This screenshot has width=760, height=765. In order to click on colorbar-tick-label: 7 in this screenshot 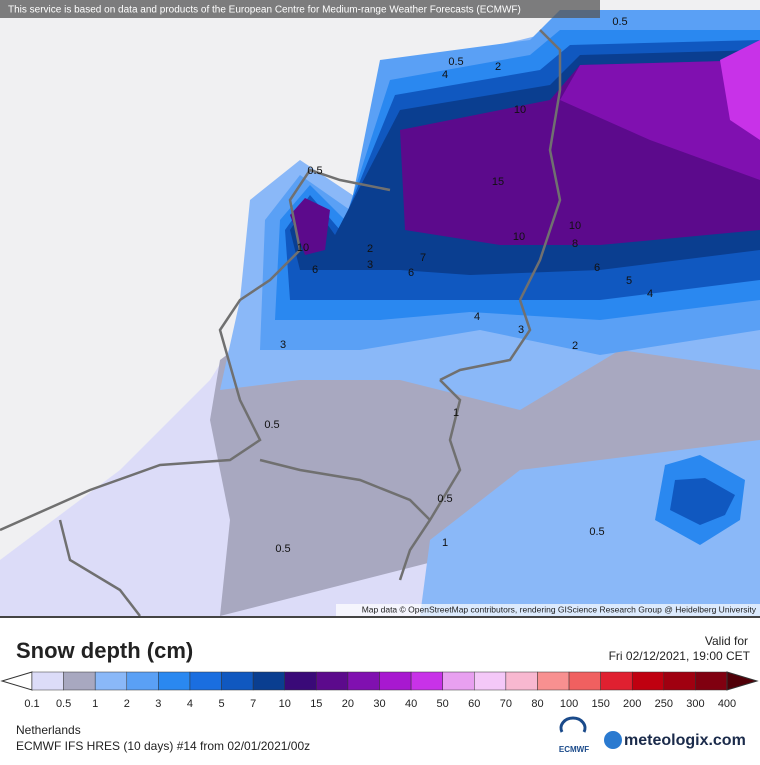, I will do `click(253, 704)`.